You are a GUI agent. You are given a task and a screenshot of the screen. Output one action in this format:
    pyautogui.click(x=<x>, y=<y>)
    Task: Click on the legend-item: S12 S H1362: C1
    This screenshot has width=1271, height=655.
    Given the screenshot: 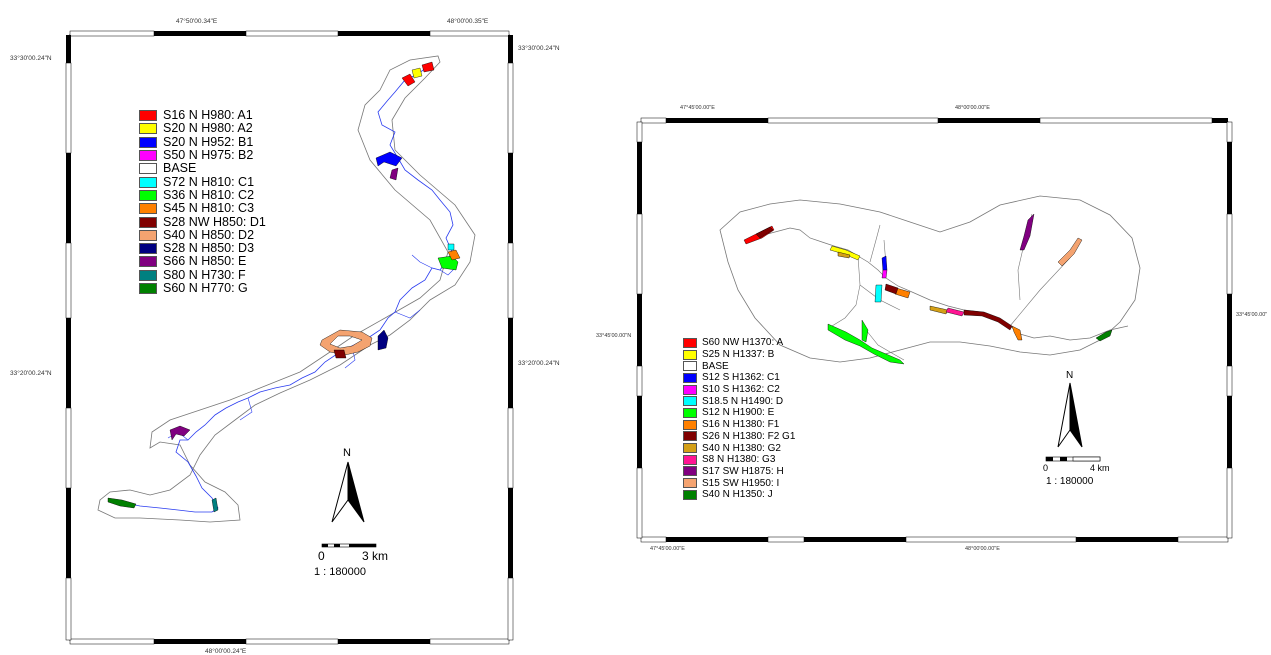 What is the action you would take?
    pyautogui.click(x=739, y=378)
    